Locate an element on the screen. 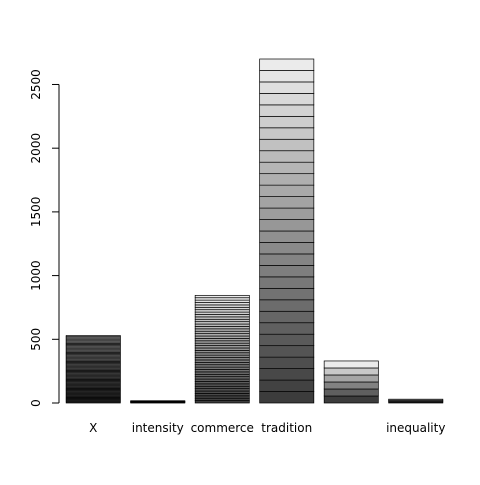 This screenshot has width=480, height=485. bar-unlabeled is located at coordinates (351, 382).